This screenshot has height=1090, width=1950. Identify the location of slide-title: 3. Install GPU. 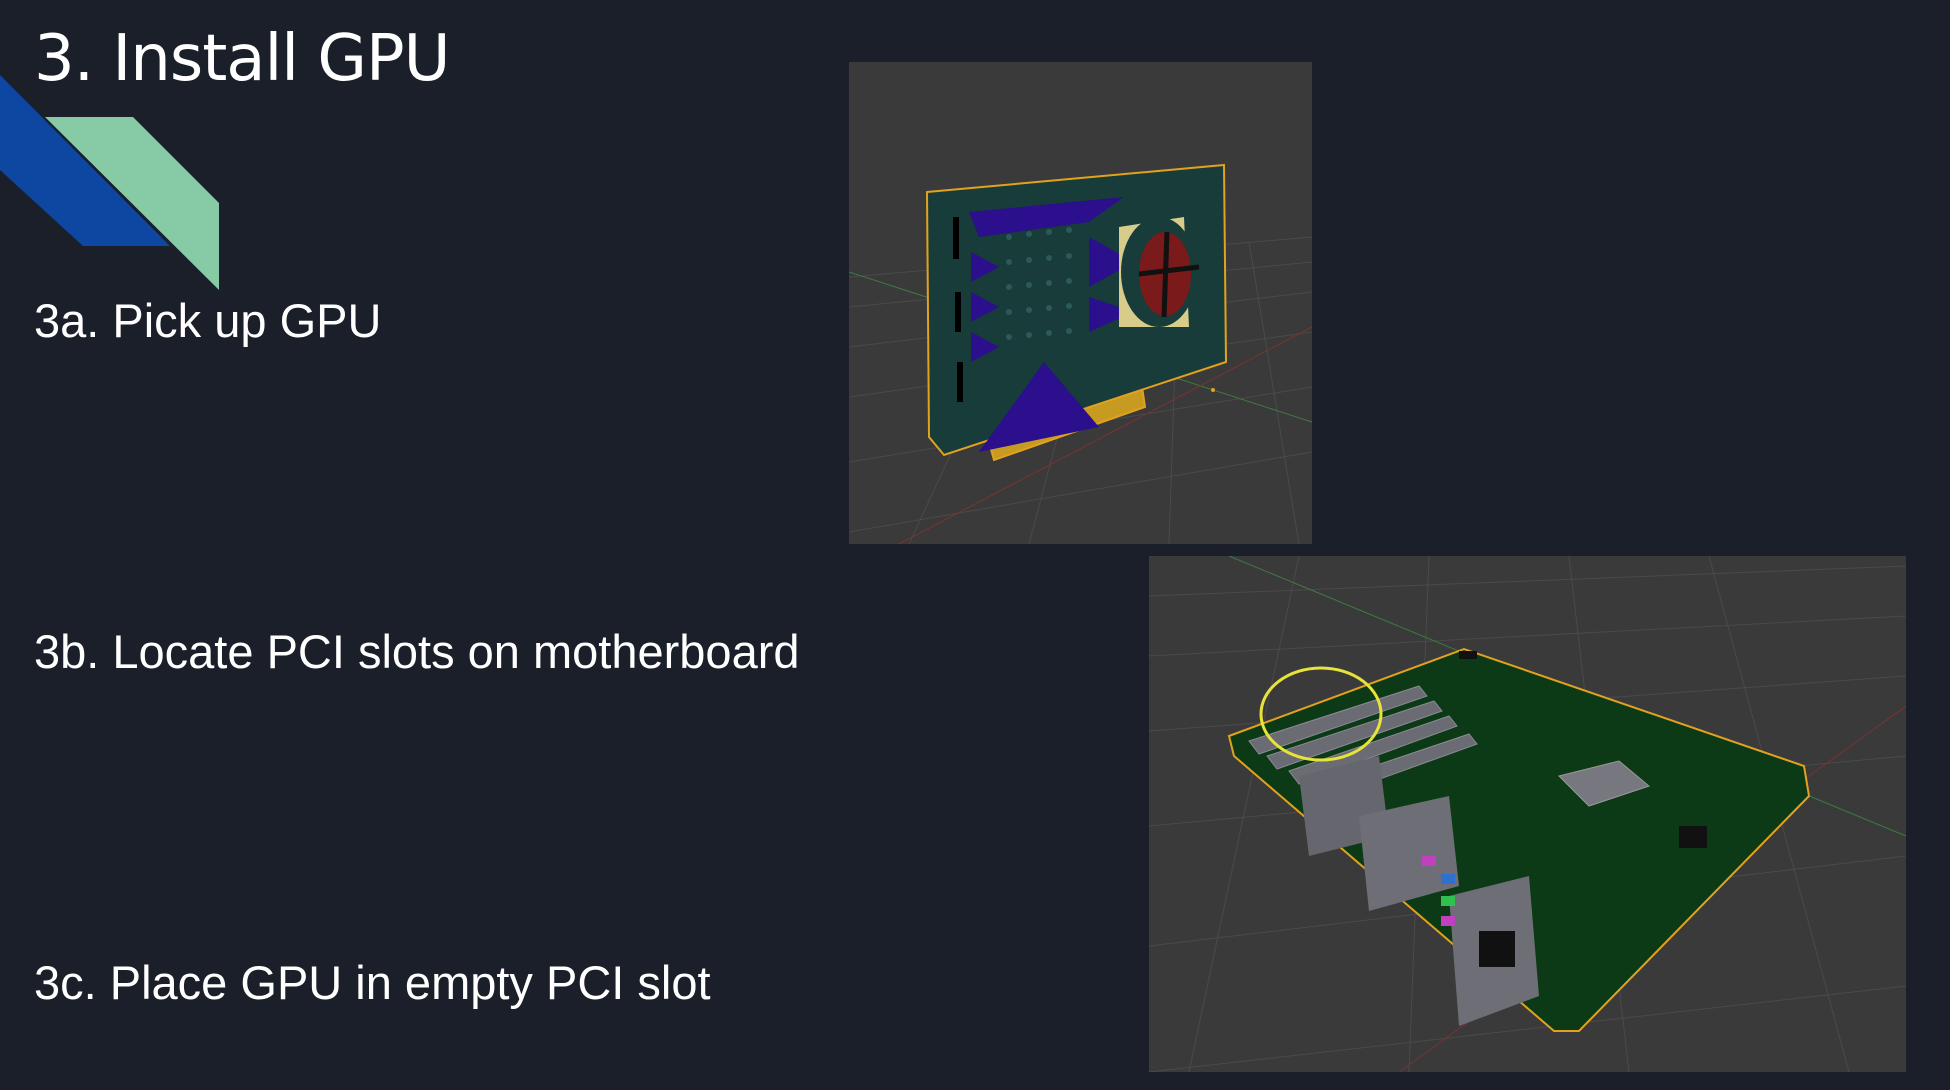
(242, 59).